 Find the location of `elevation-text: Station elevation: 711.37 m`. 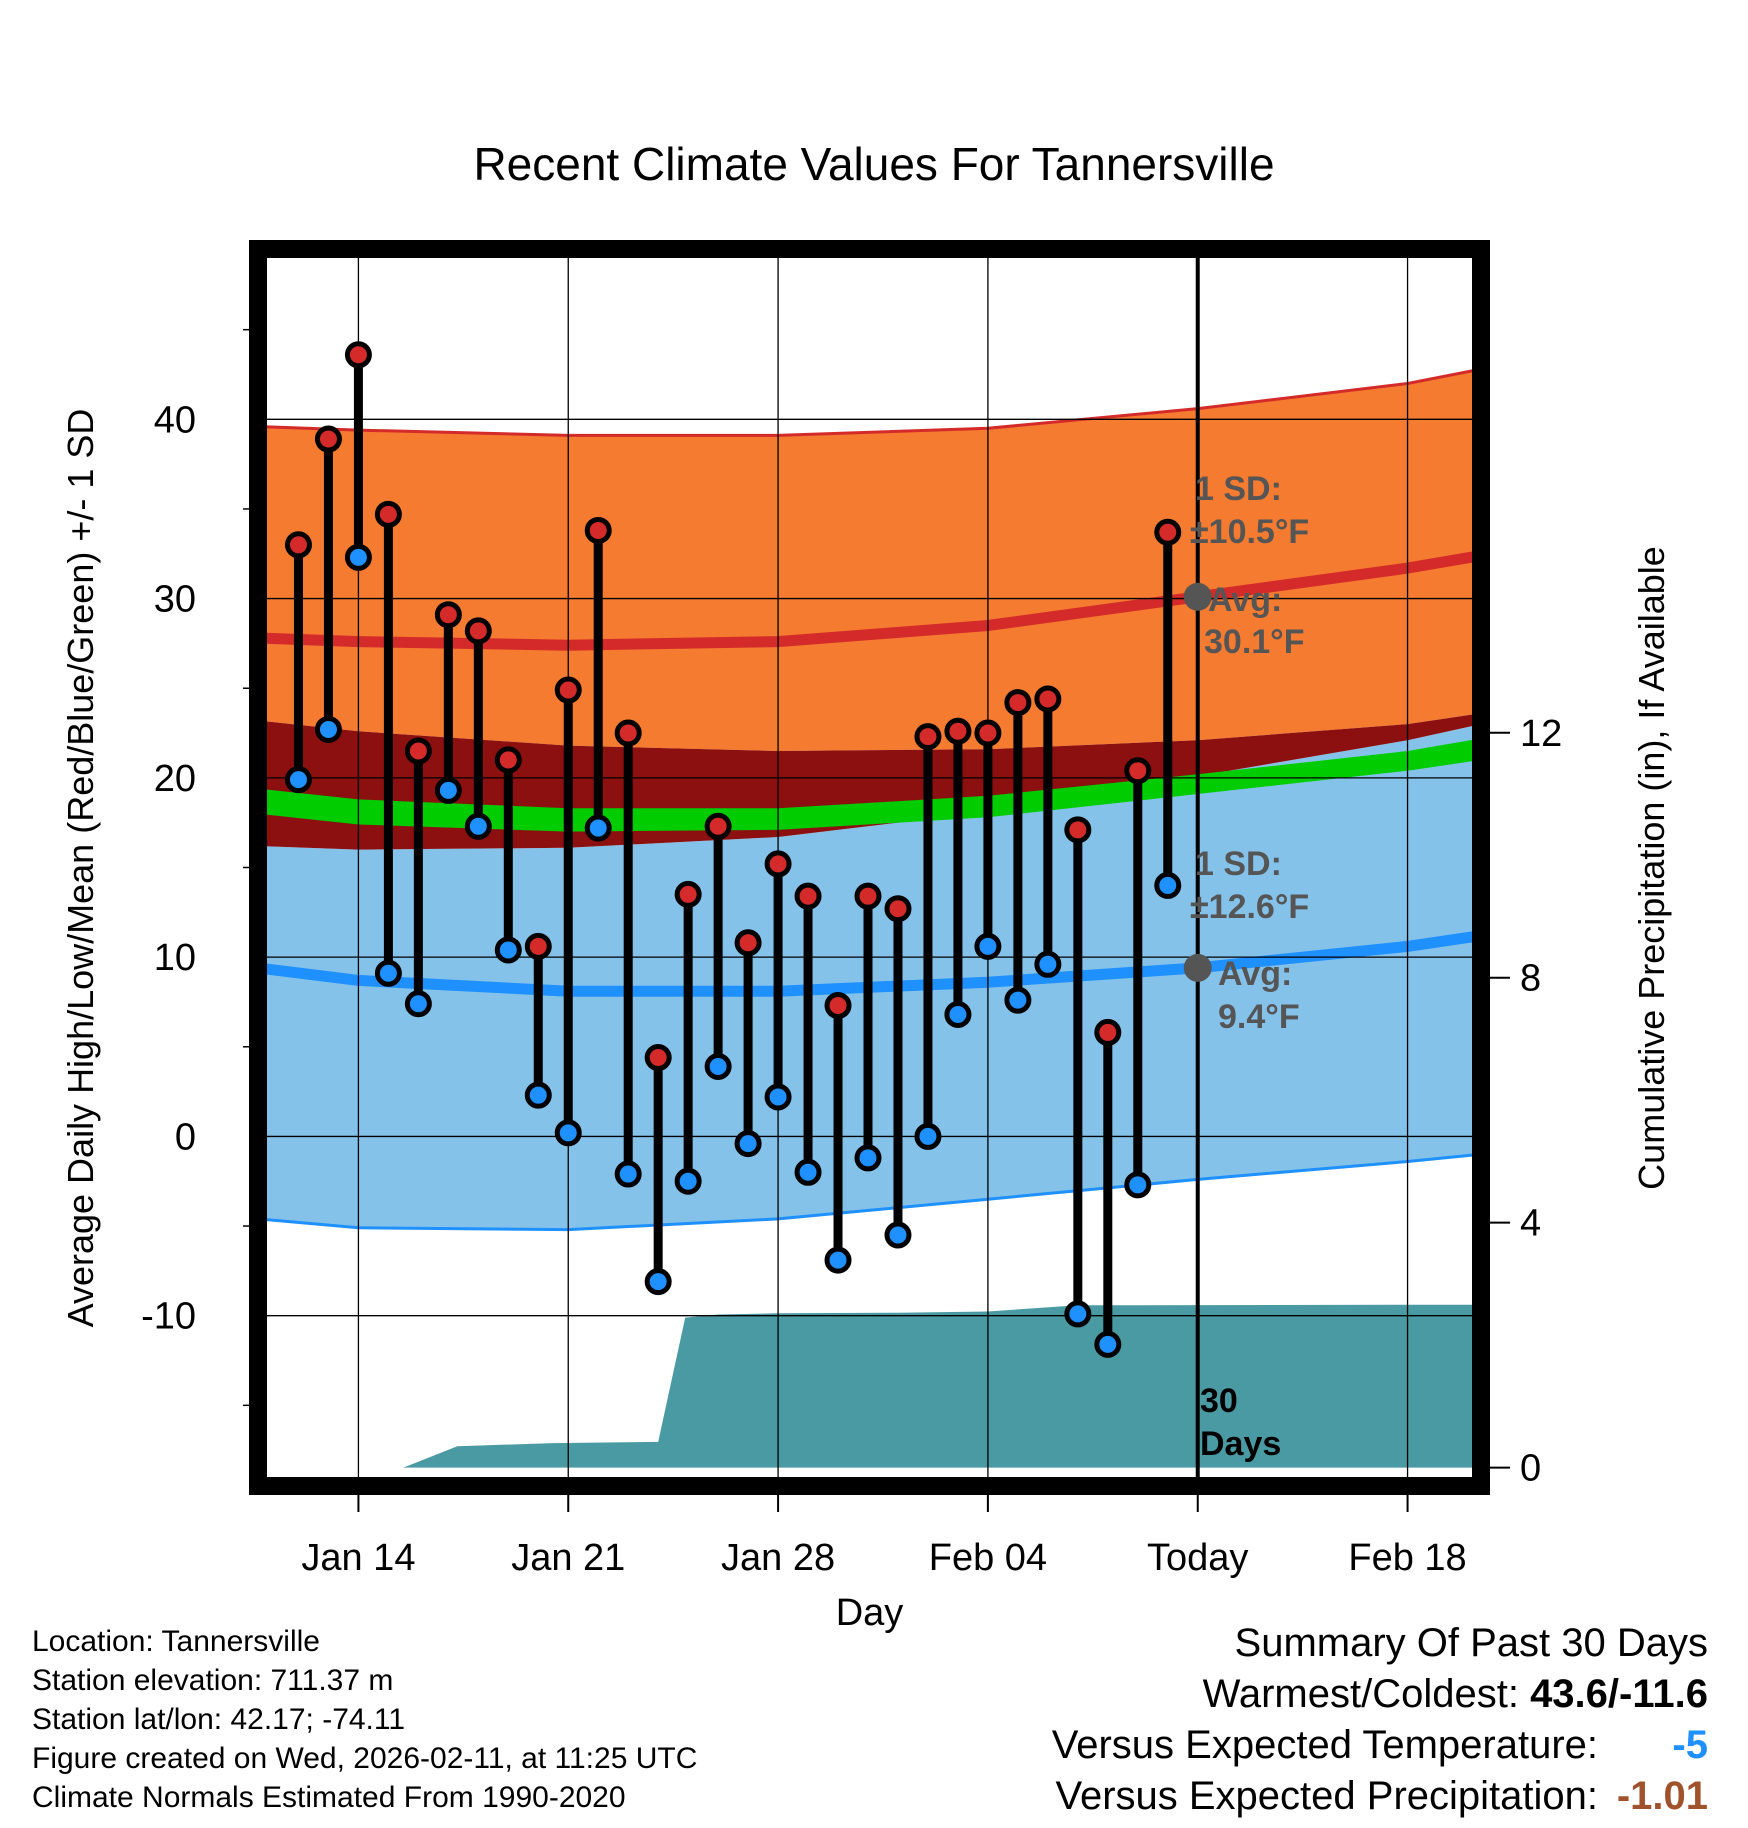

elevation-text: Station elevation: 711.37 m is located at coordinates (213, 1680).